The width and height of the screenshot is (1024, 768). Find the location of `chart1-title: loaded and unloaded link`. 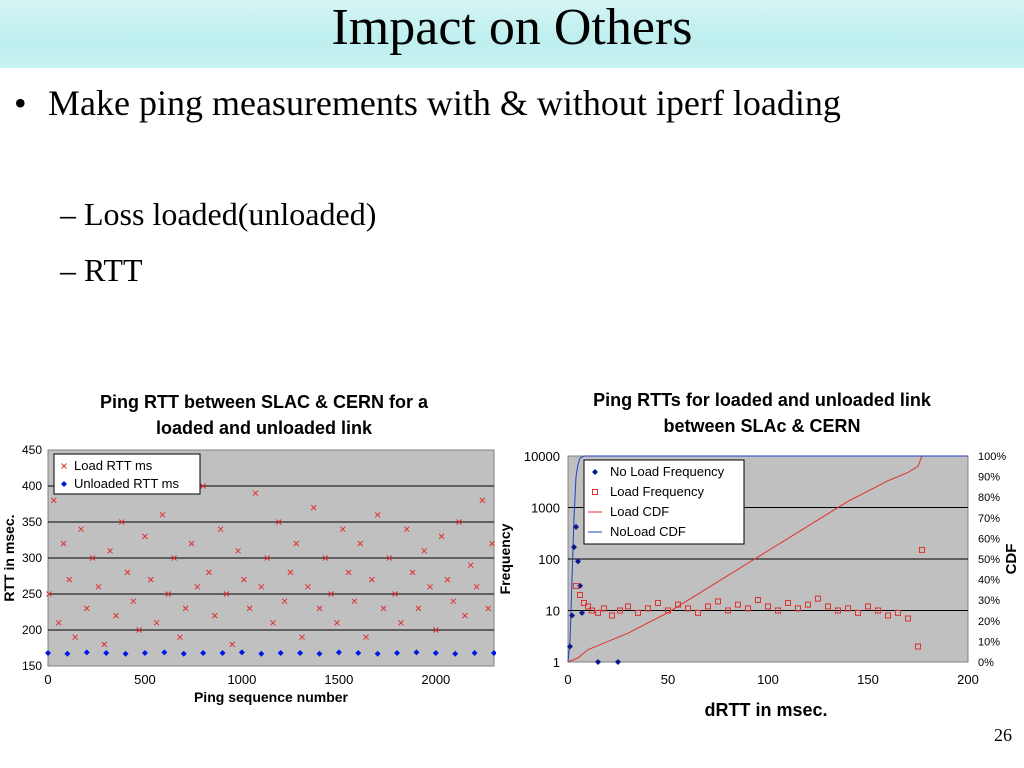

chart1-title: loaded and unloaded link is located at coordinates (264, 428).